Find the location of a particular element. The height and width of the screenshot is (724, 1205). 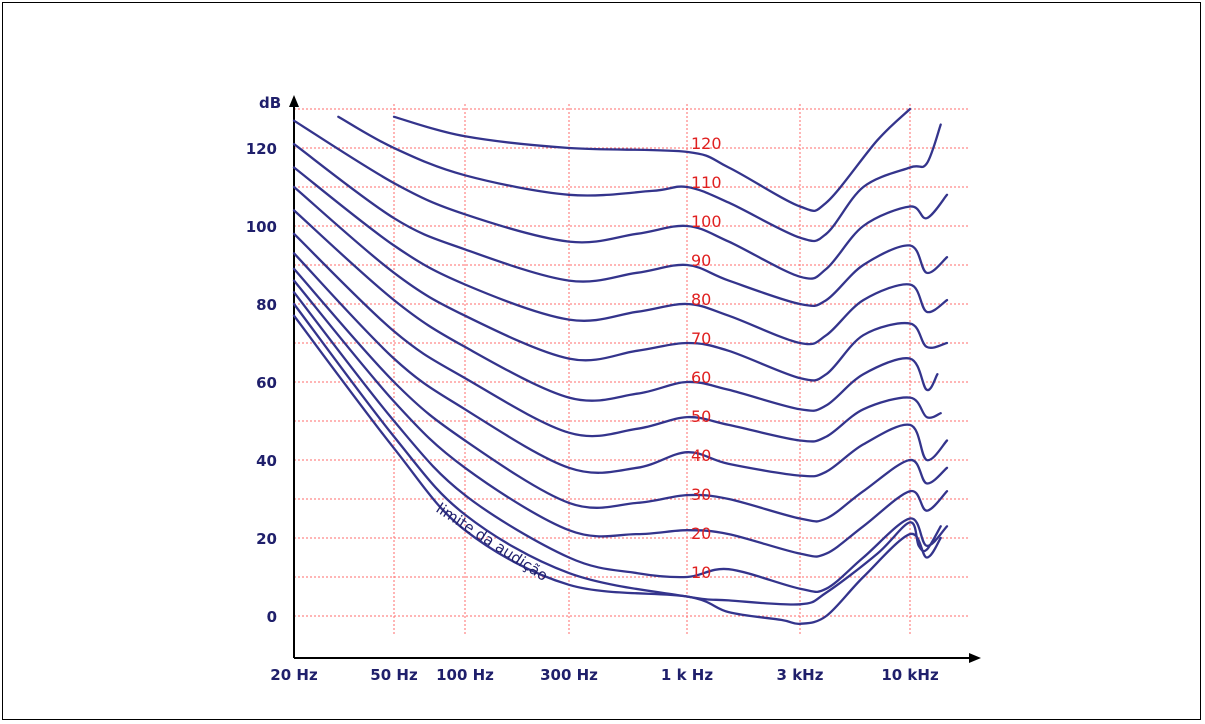

curve-label-70: 70 is located at coordinates (701, 338).